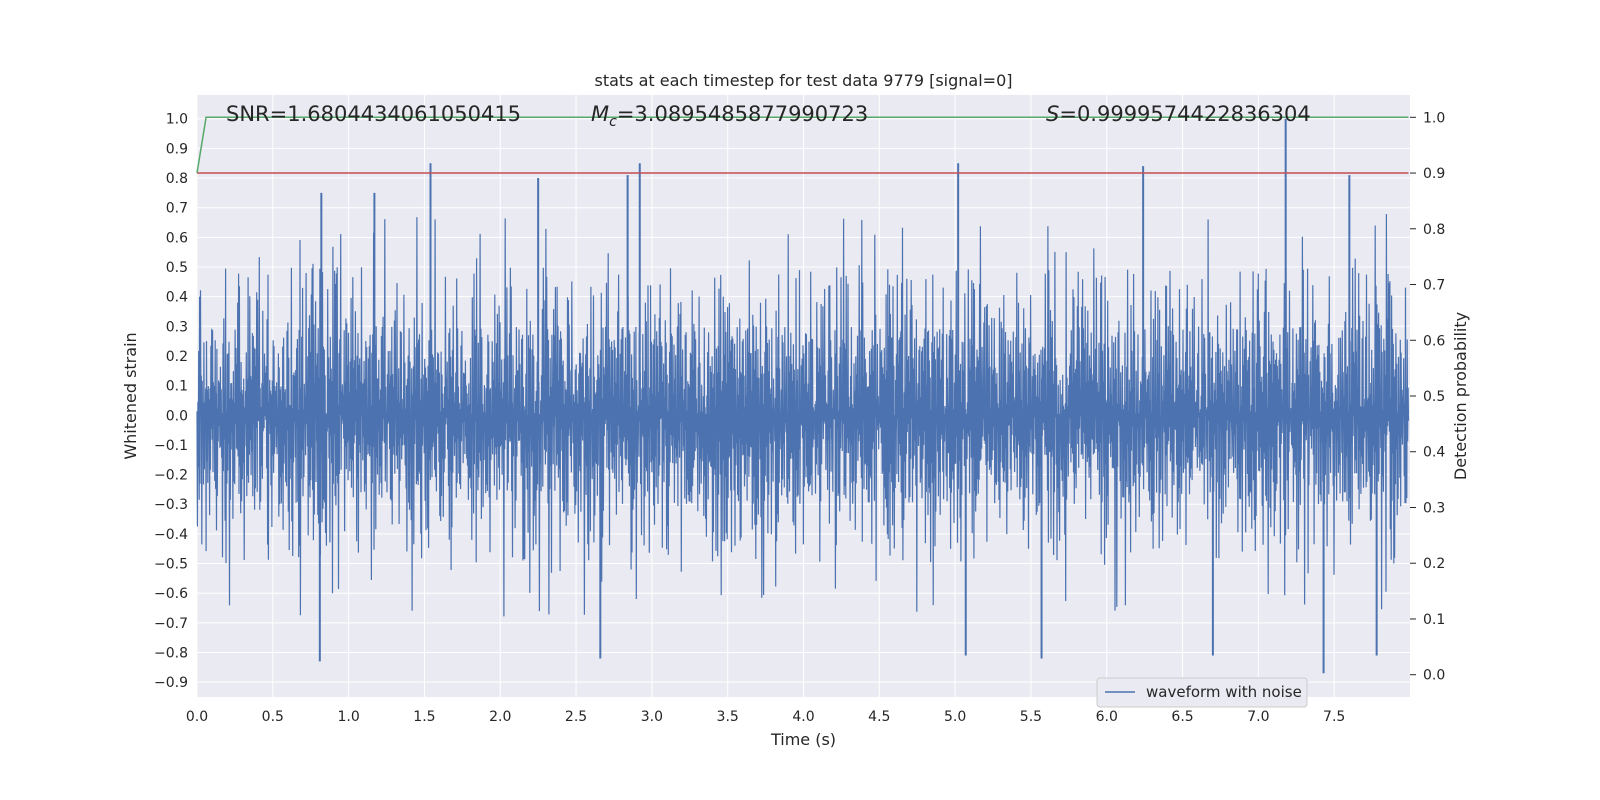 Image resolution: width=1600 pixels, height=800 pixels. What do you see at coordinates (728, 717) in the screenshot?
I see `x-tick-label: 3.5` at bounding box center [728, 717].